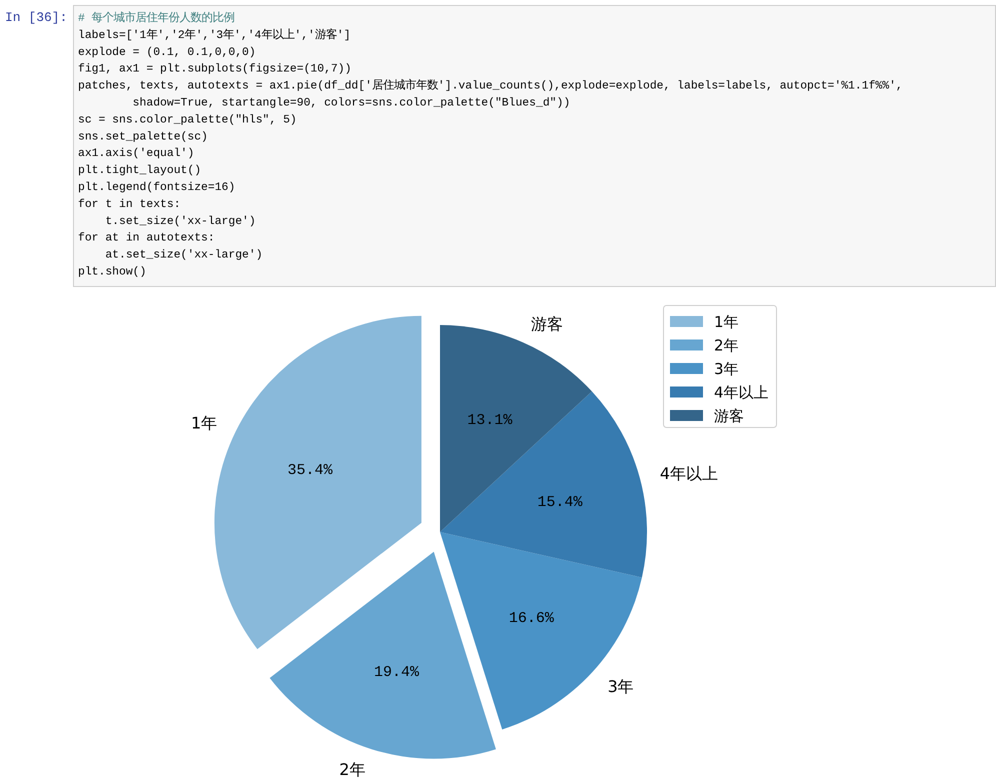 The width and height of the screenshot is (996, 782). Describe the element at coordinates (140, 171) in the screenshot. I see `text: plt.tight_layout()` at that location.